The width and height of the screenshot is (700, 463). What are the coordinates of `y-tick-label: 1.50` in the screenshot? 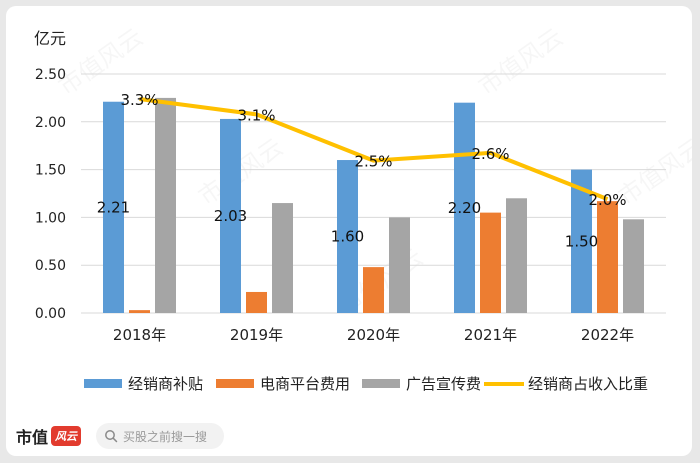 It's located at (50, 171).